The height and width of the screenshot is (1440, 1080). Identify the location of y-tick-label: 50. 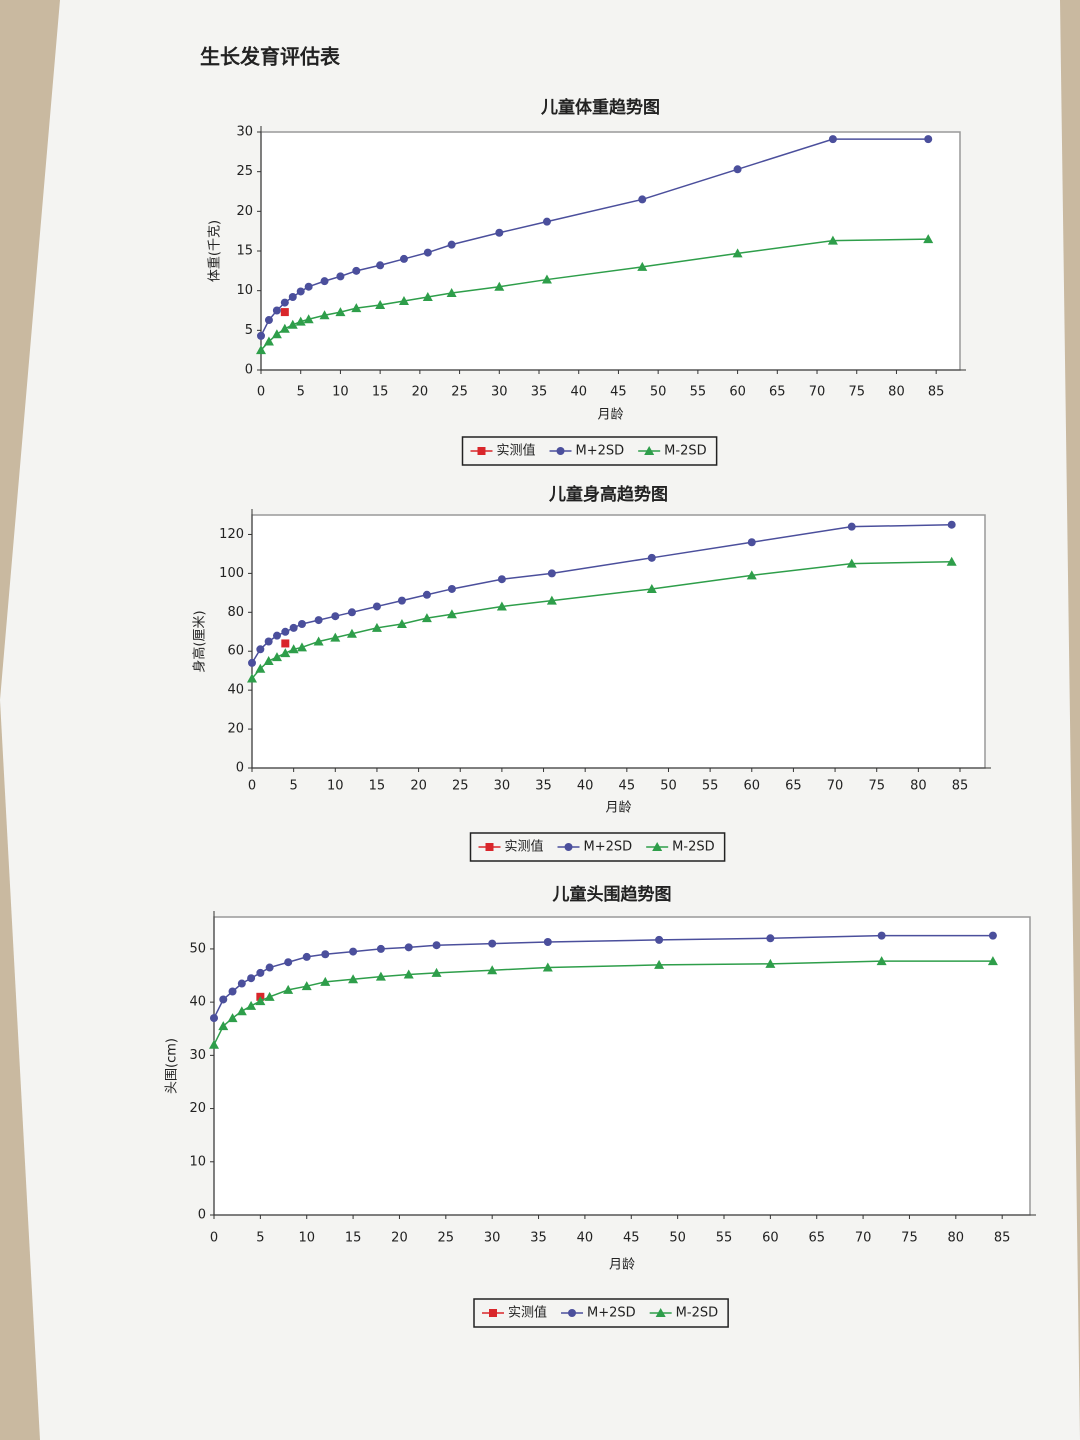
(197, 948).